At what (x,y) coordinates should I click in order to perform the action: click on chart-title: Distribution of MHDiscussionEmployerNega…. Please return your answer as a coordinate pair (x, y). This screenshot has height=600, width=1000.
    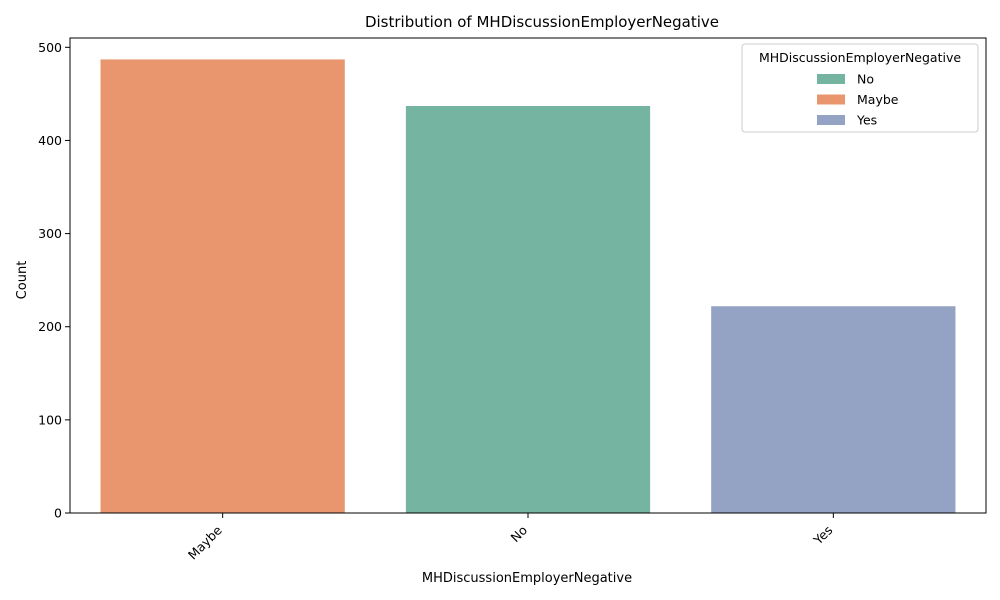
    Looking at the image, I should click on (542, 22).